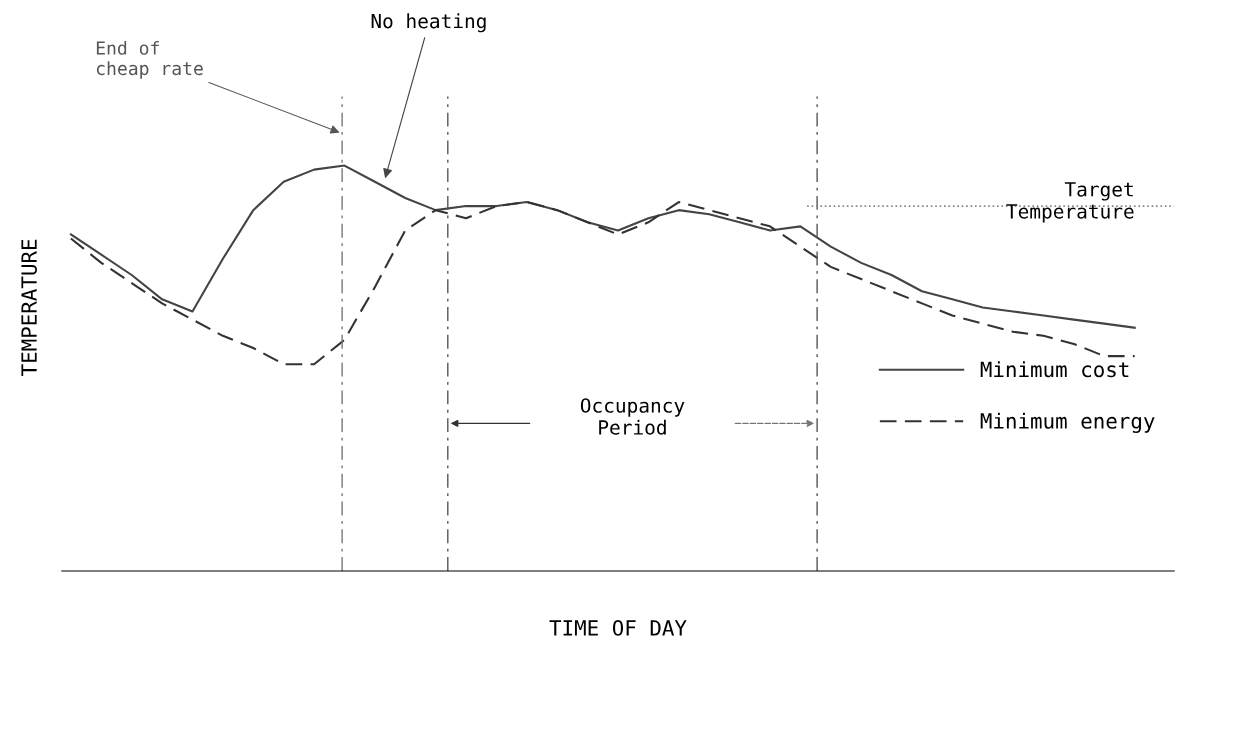  I want to click on legend-label: Minimum cost, so click(1054, 369).